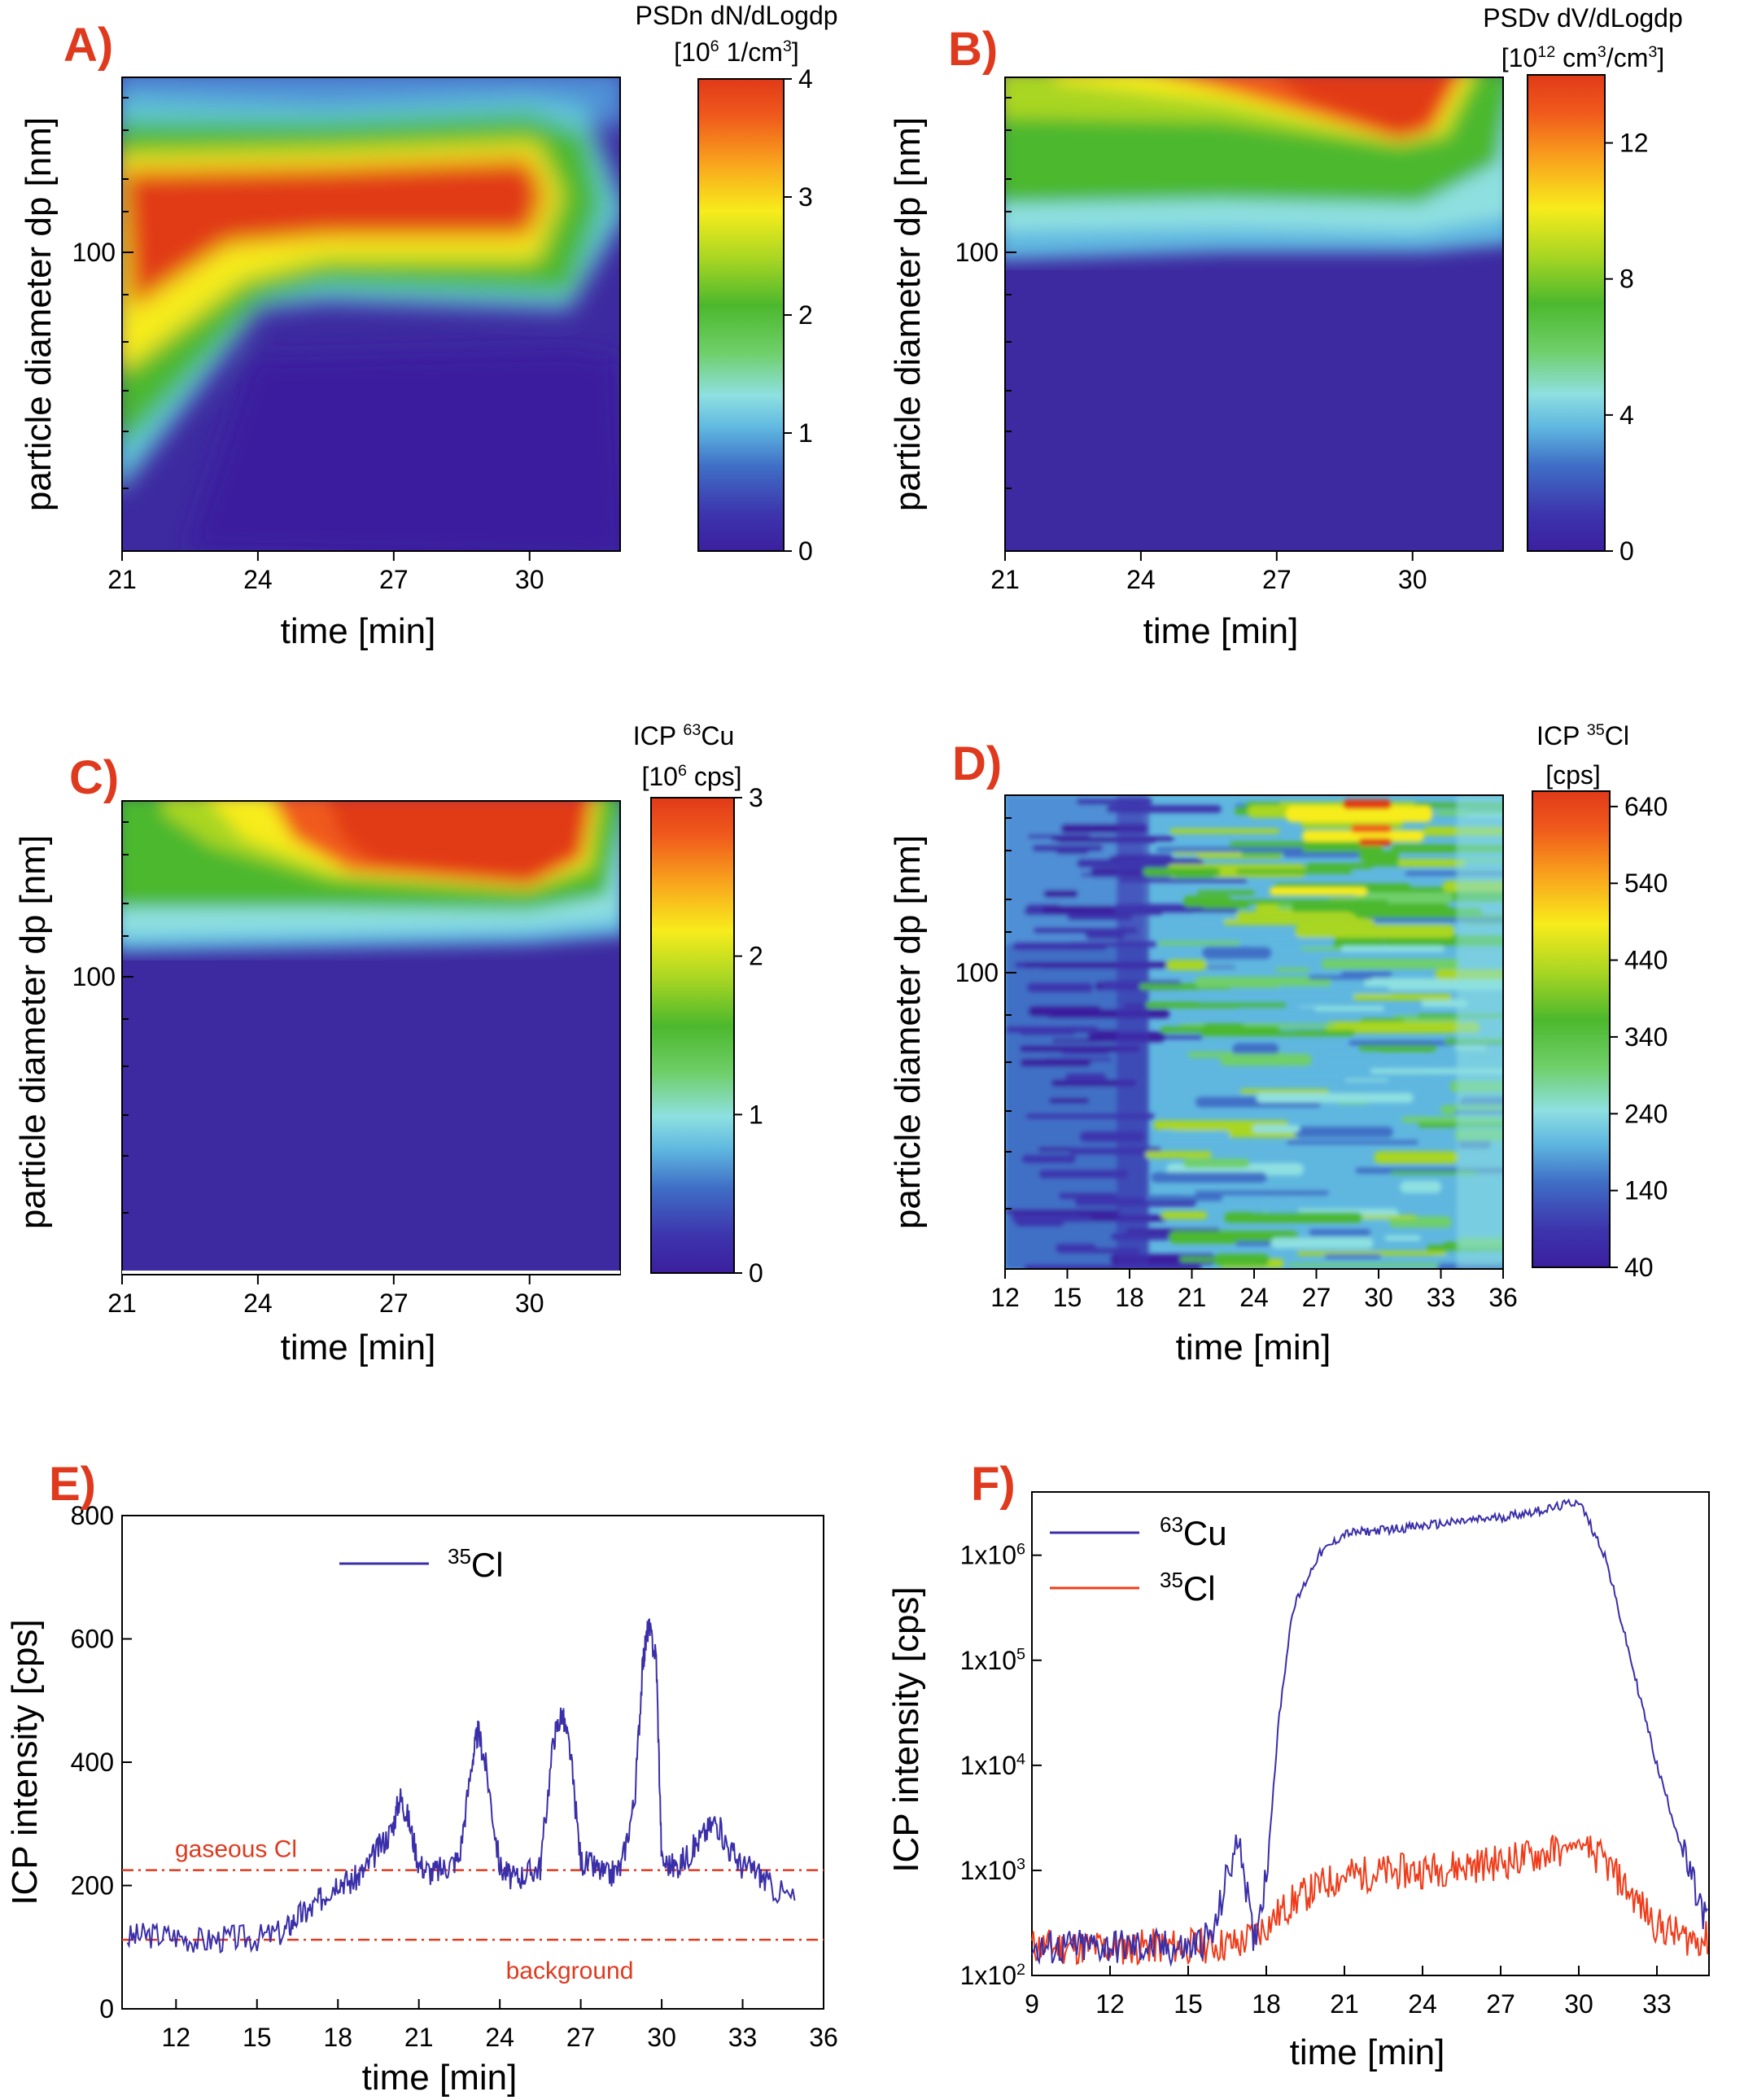  What do you see at coordinates (1503, 1297) in the screenshot?
I see `x-tick-label: 36` at bounding box center [1503, 1297].